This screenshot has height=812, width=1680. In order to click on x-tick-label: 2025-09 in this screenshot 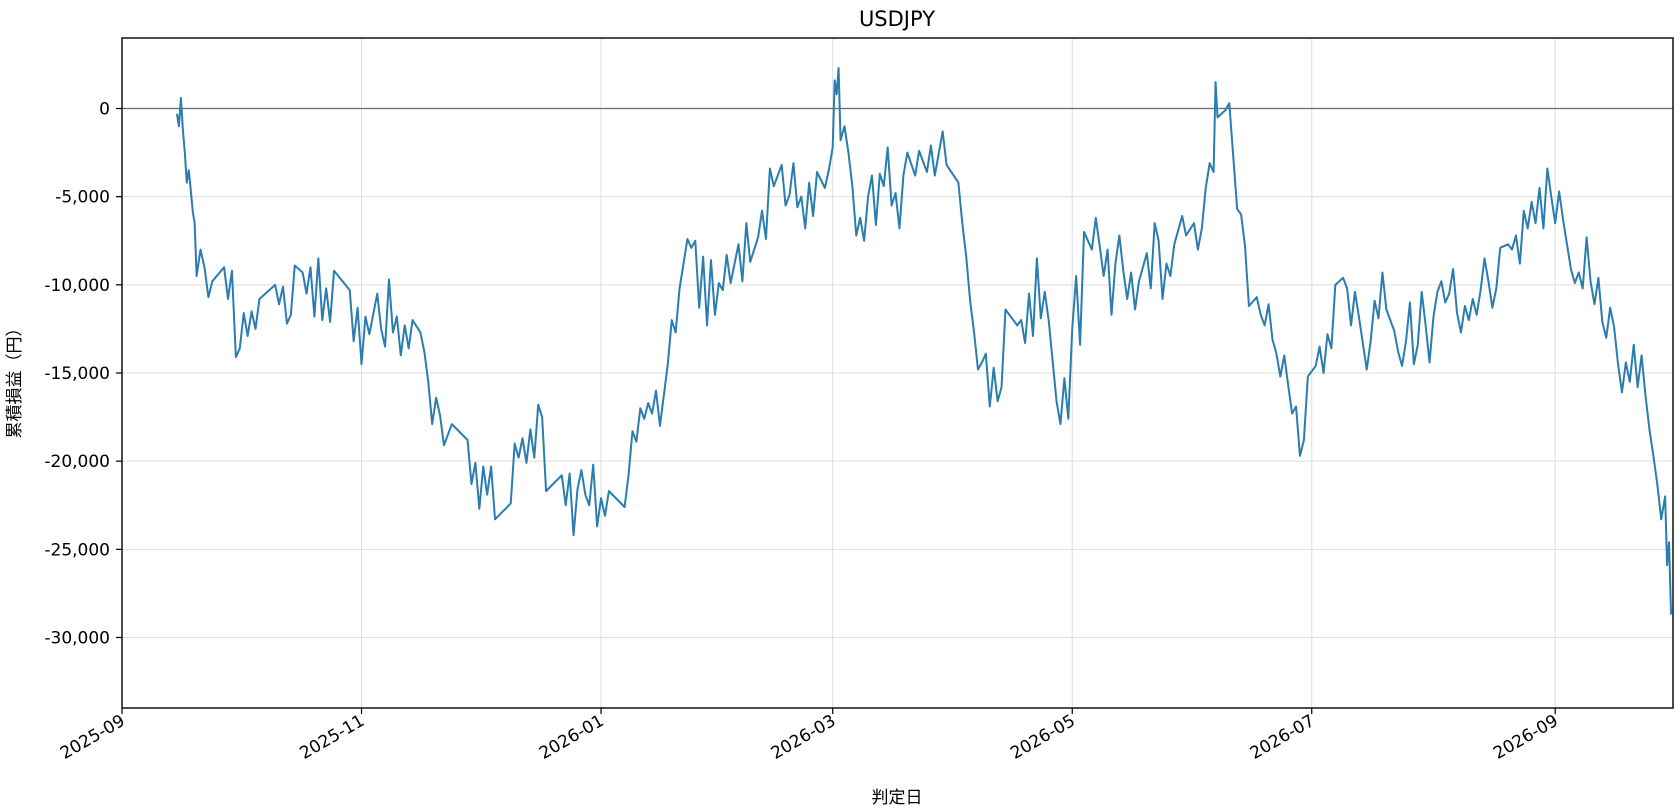, I will do `click(93, 737)`.